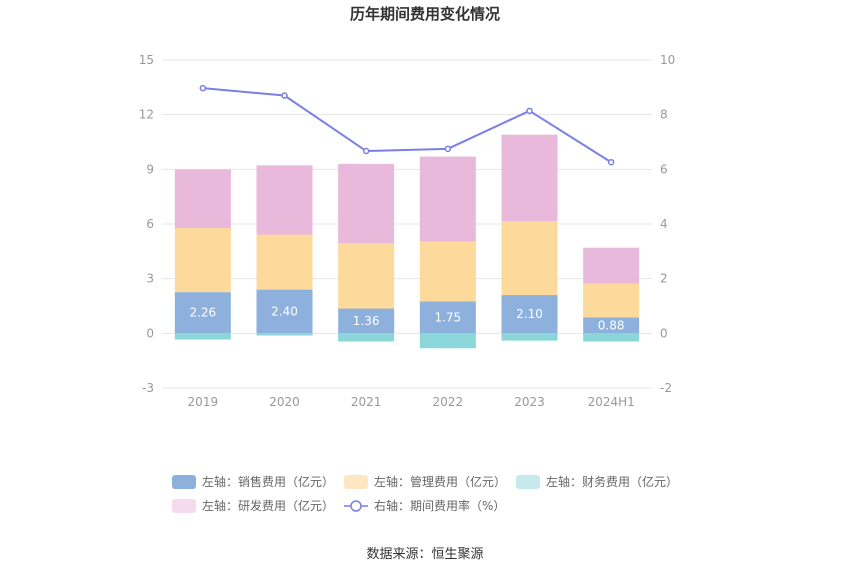  I want to click on bar-labels: 2.26 2.40 1.36 1.75 2.10 0.88, so click(406, 318).